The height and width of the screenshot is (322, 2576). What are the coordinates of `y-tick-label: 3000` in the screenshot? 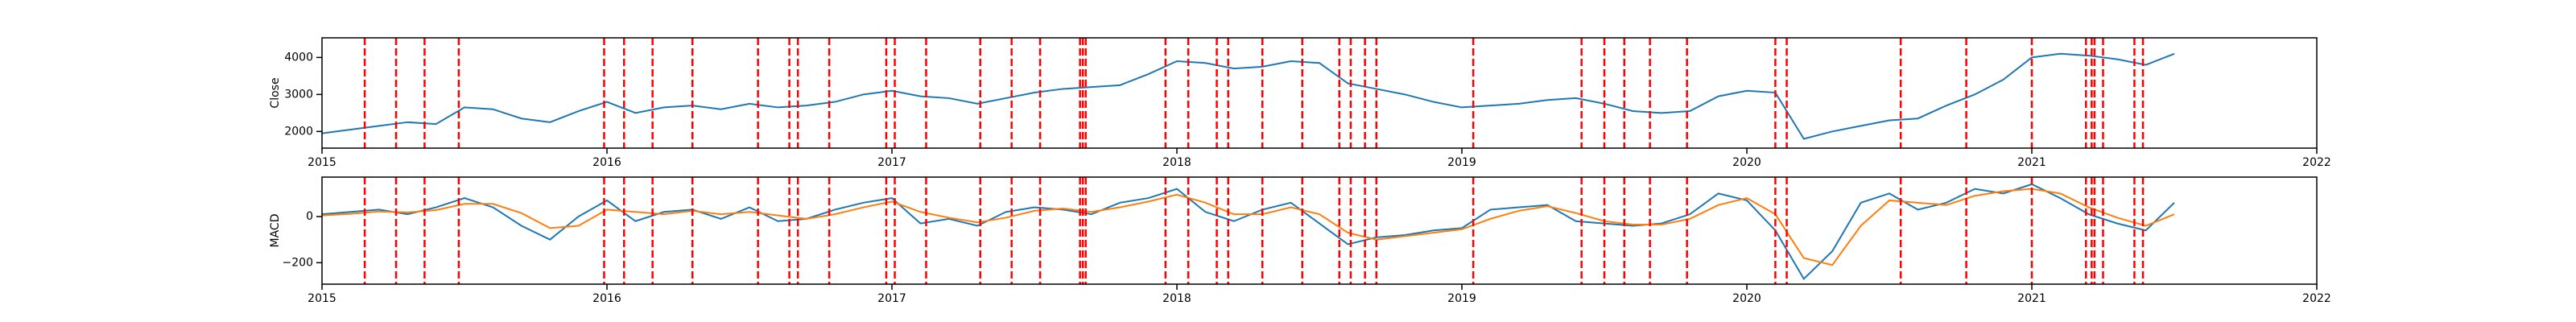 It's located at (298, 94).